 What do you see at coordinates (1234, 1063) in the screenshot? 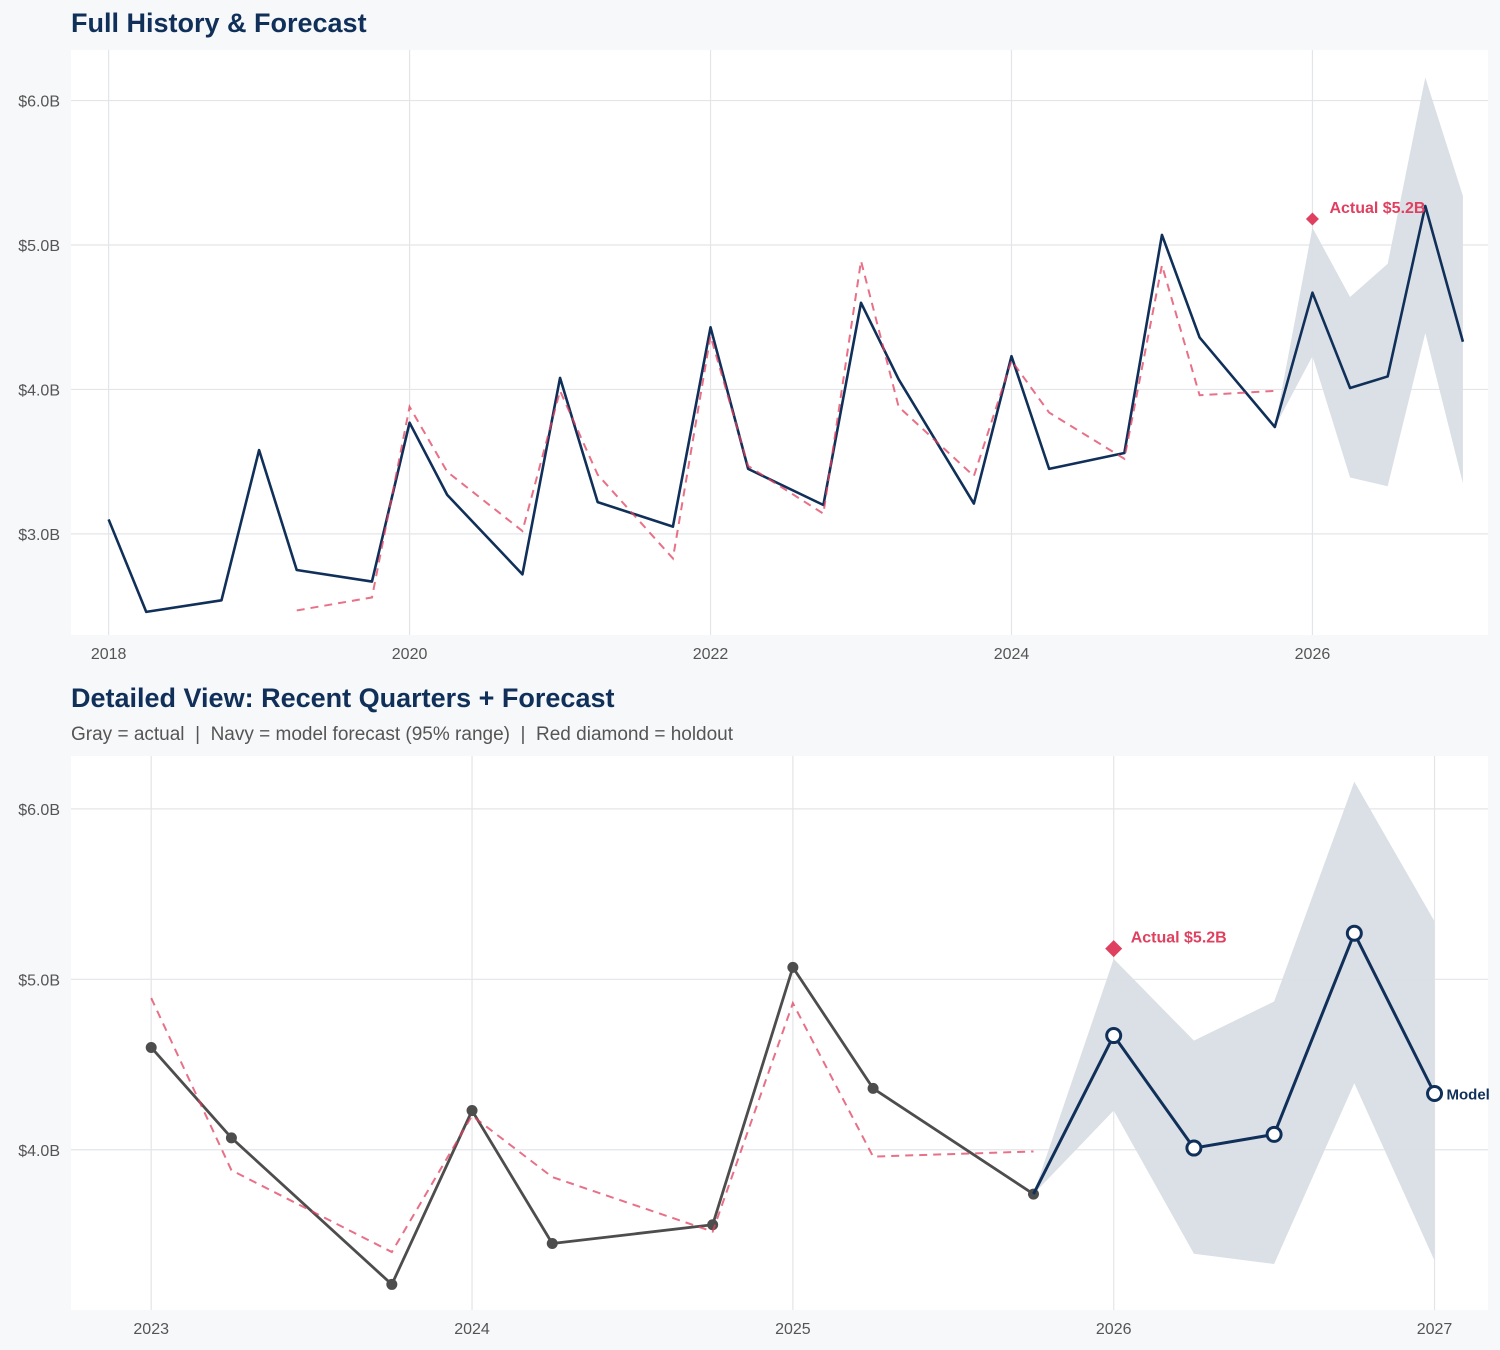
I see `model-forecast-line` at bounding box center [1234, 1063].